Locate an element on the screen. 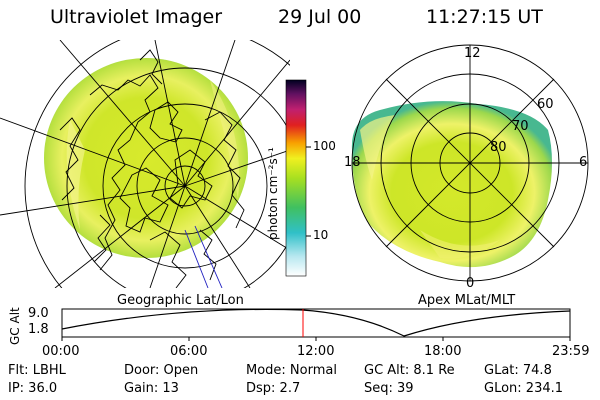  glon-info: GLon: 234.1 is located at coordinates (524, 388).